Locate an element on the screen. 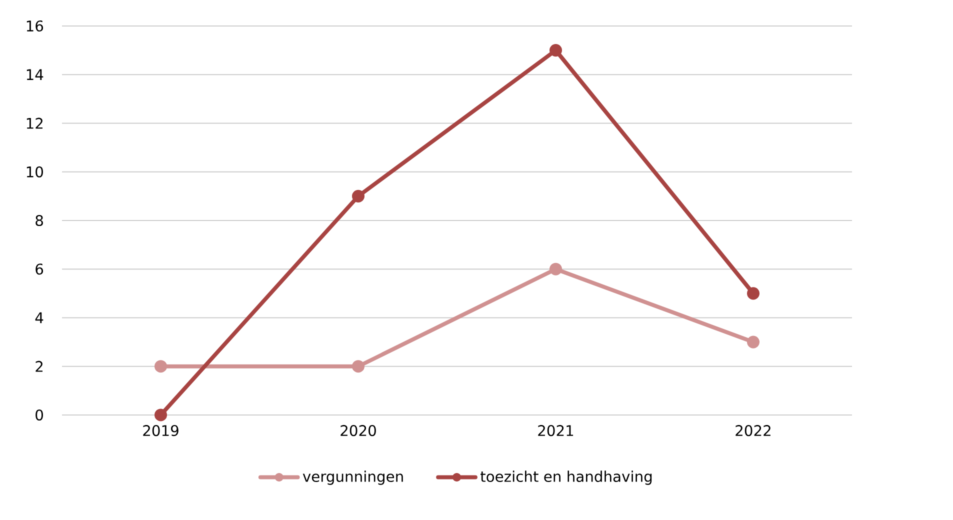 This screenshot has width=953, height=520. x-tick-label: 2020 is located at coordinates (358, 430).